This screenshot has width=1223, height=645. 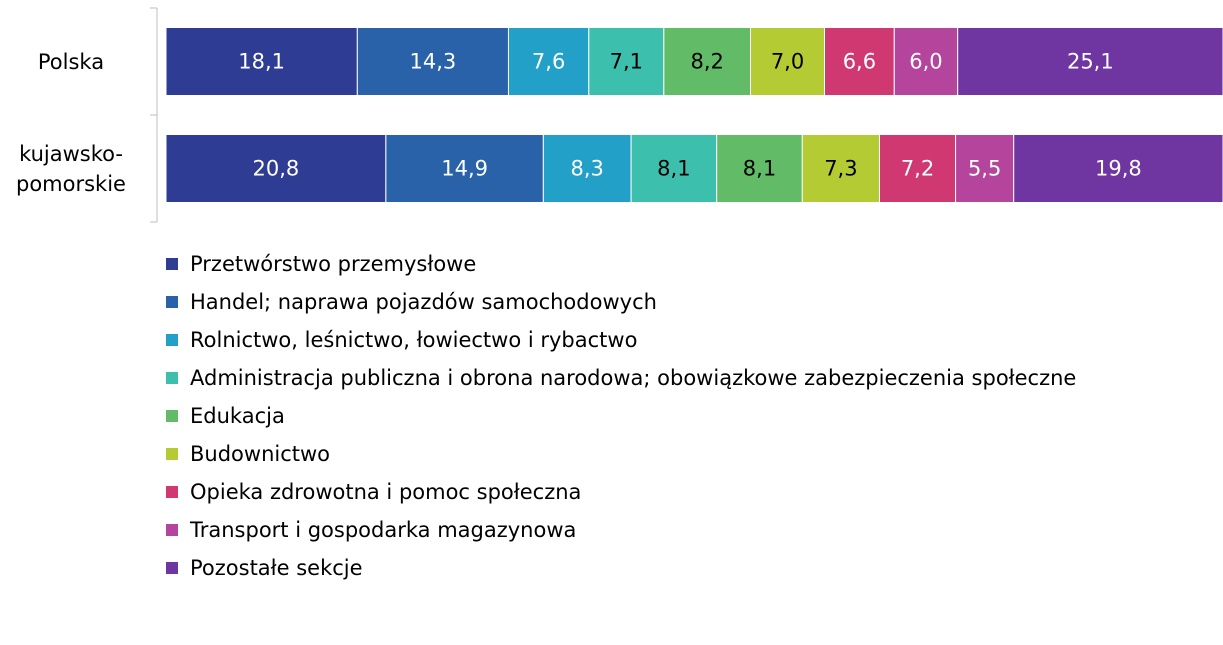 I want to click on value-label: 8,2, so click(x=706, y=62).